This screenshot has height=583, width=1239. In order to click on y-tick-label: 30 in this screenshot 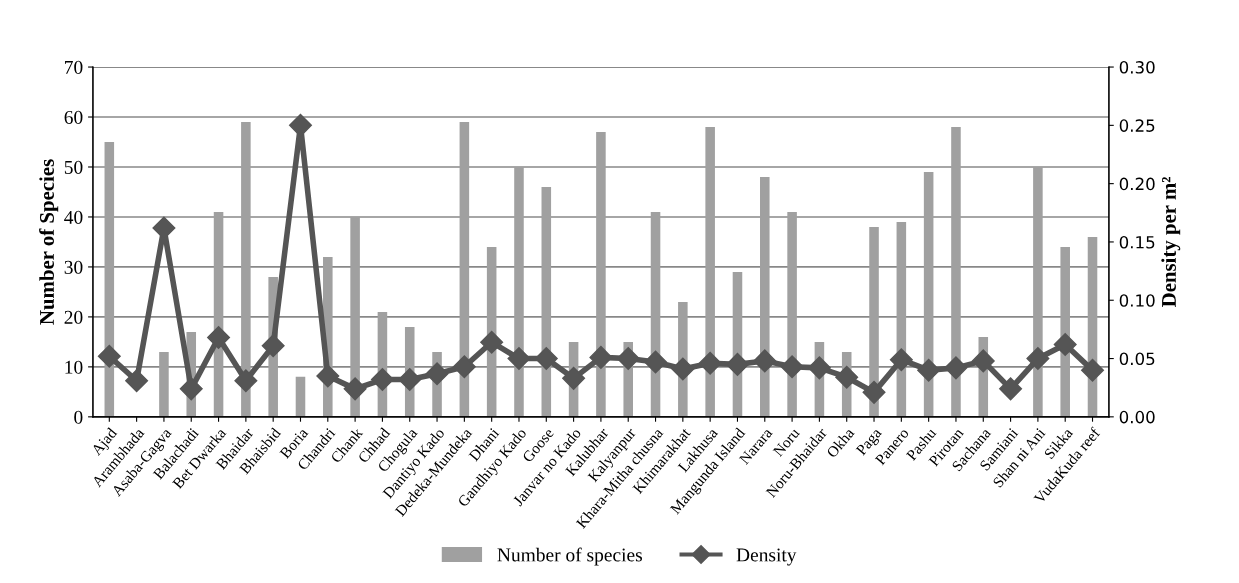, I will do `click(73, 267)`.